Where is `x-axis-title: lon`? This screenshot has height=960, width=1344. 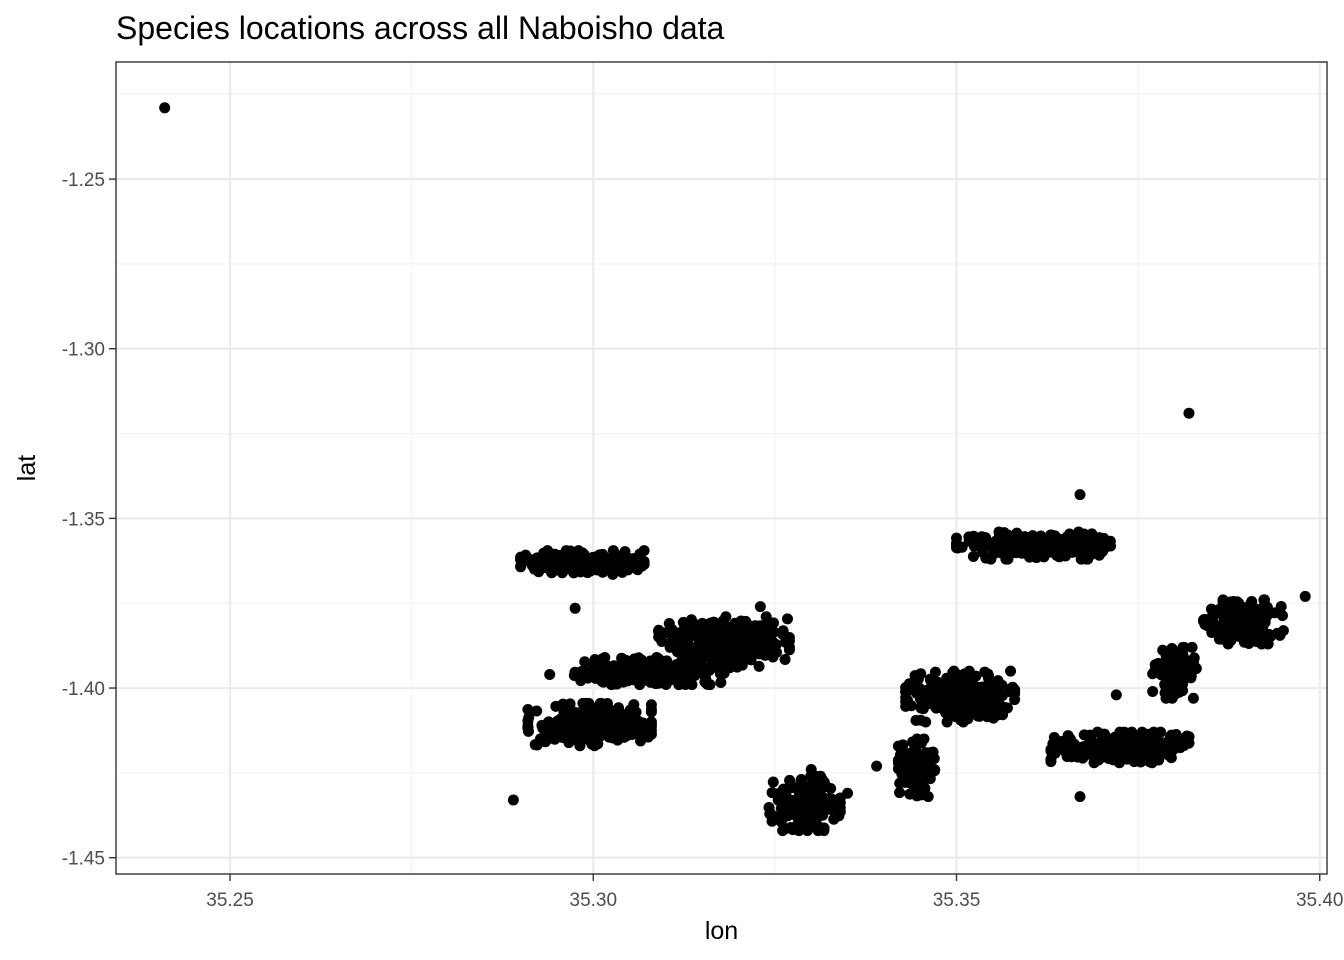
x-axis-title: lon is located at coordinates (721, 931).